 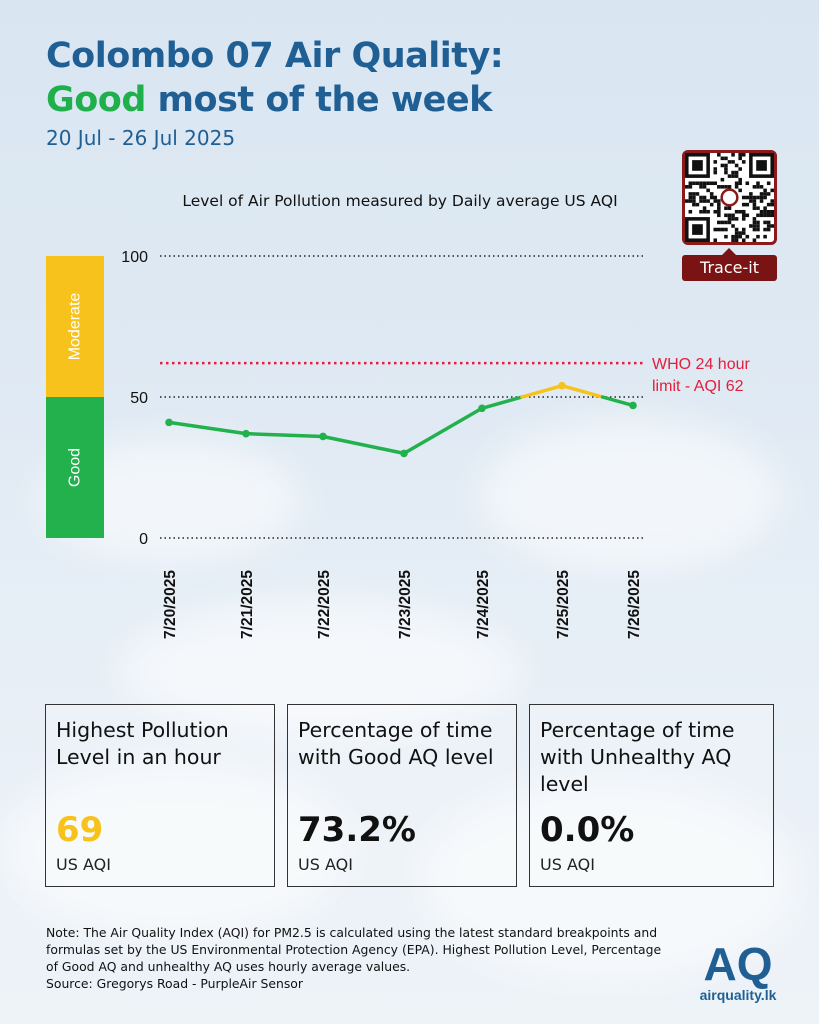 I want to click on x-tick-label: 7/25/2025, so click(x=563, y=604).